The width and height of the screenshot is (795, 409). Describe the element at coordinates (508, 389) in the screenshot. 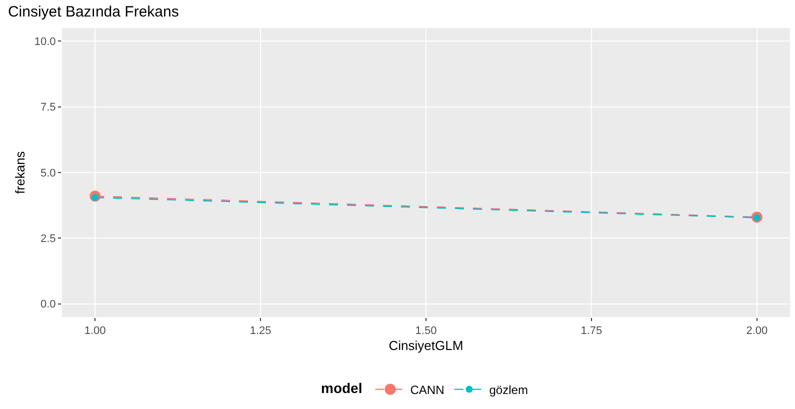

I see `legend-label: gözlem` at that location.